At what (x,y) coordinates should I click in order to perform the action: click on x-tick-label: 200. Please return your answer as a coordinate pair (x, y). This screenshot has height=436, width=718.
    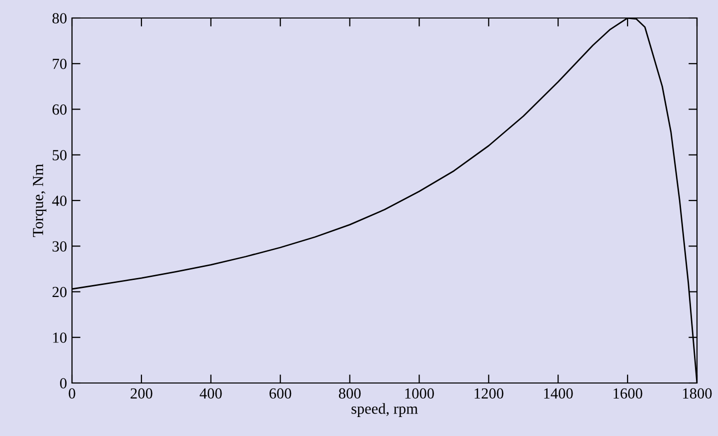
    Looking at the image, I should click on (141, 393).